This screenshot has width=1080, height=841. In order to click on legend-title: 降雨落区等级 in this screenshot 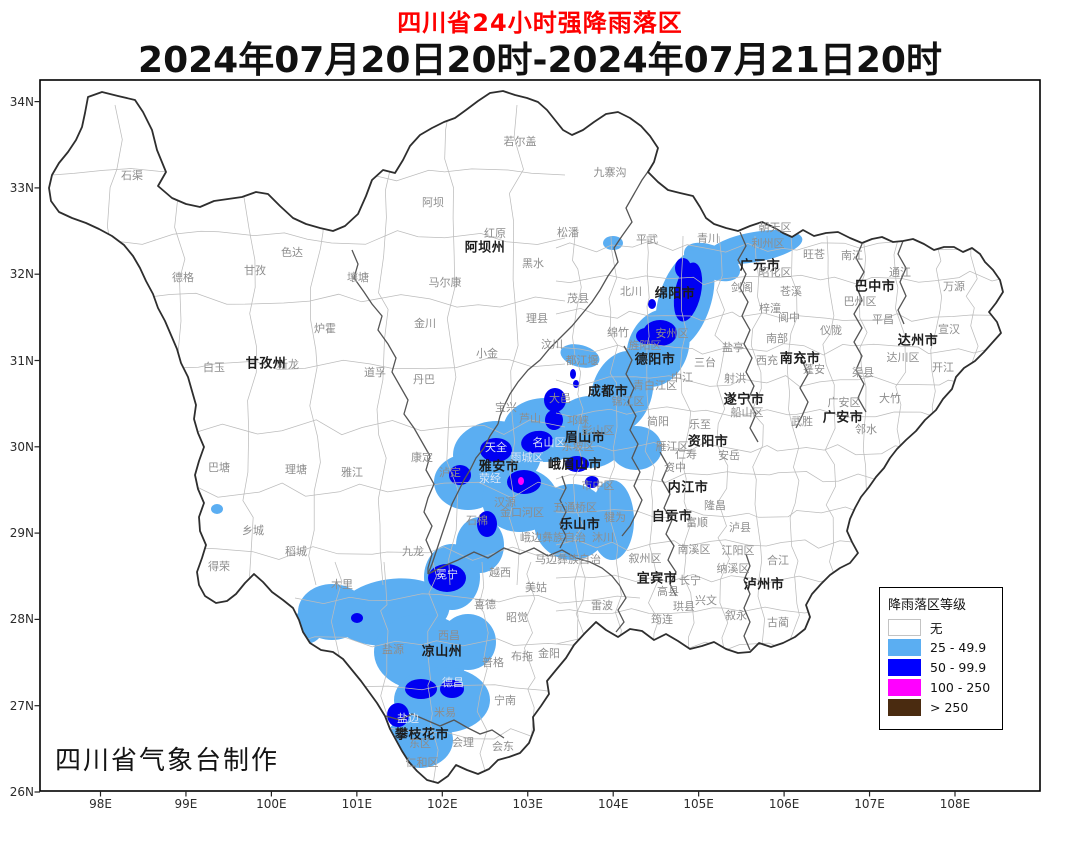, I will do `click(927, 605)`.